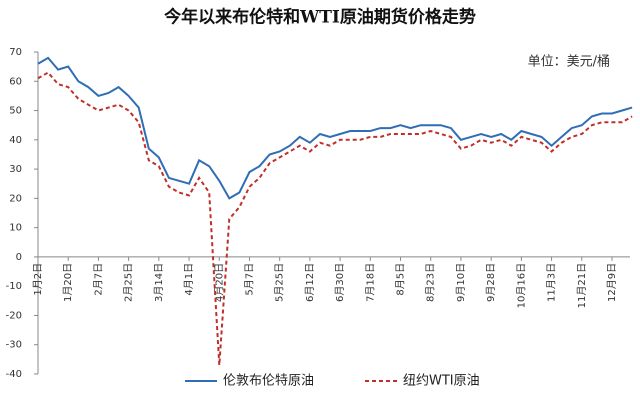 Image resolution: width=640 pixels, height=400 pixels. What do you see at coordinates (268, 381) in the screenshot?
I see `legend-label: 伦敦布伦特原油` at bounding box center [268, 381].